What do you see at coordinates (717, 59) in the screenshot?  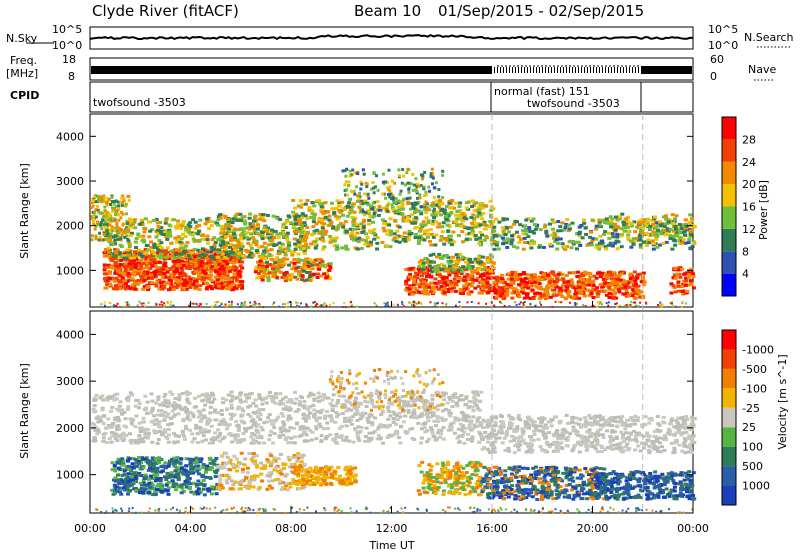 I see `nave-tick-top: 60` at bounding box center [717, 59].